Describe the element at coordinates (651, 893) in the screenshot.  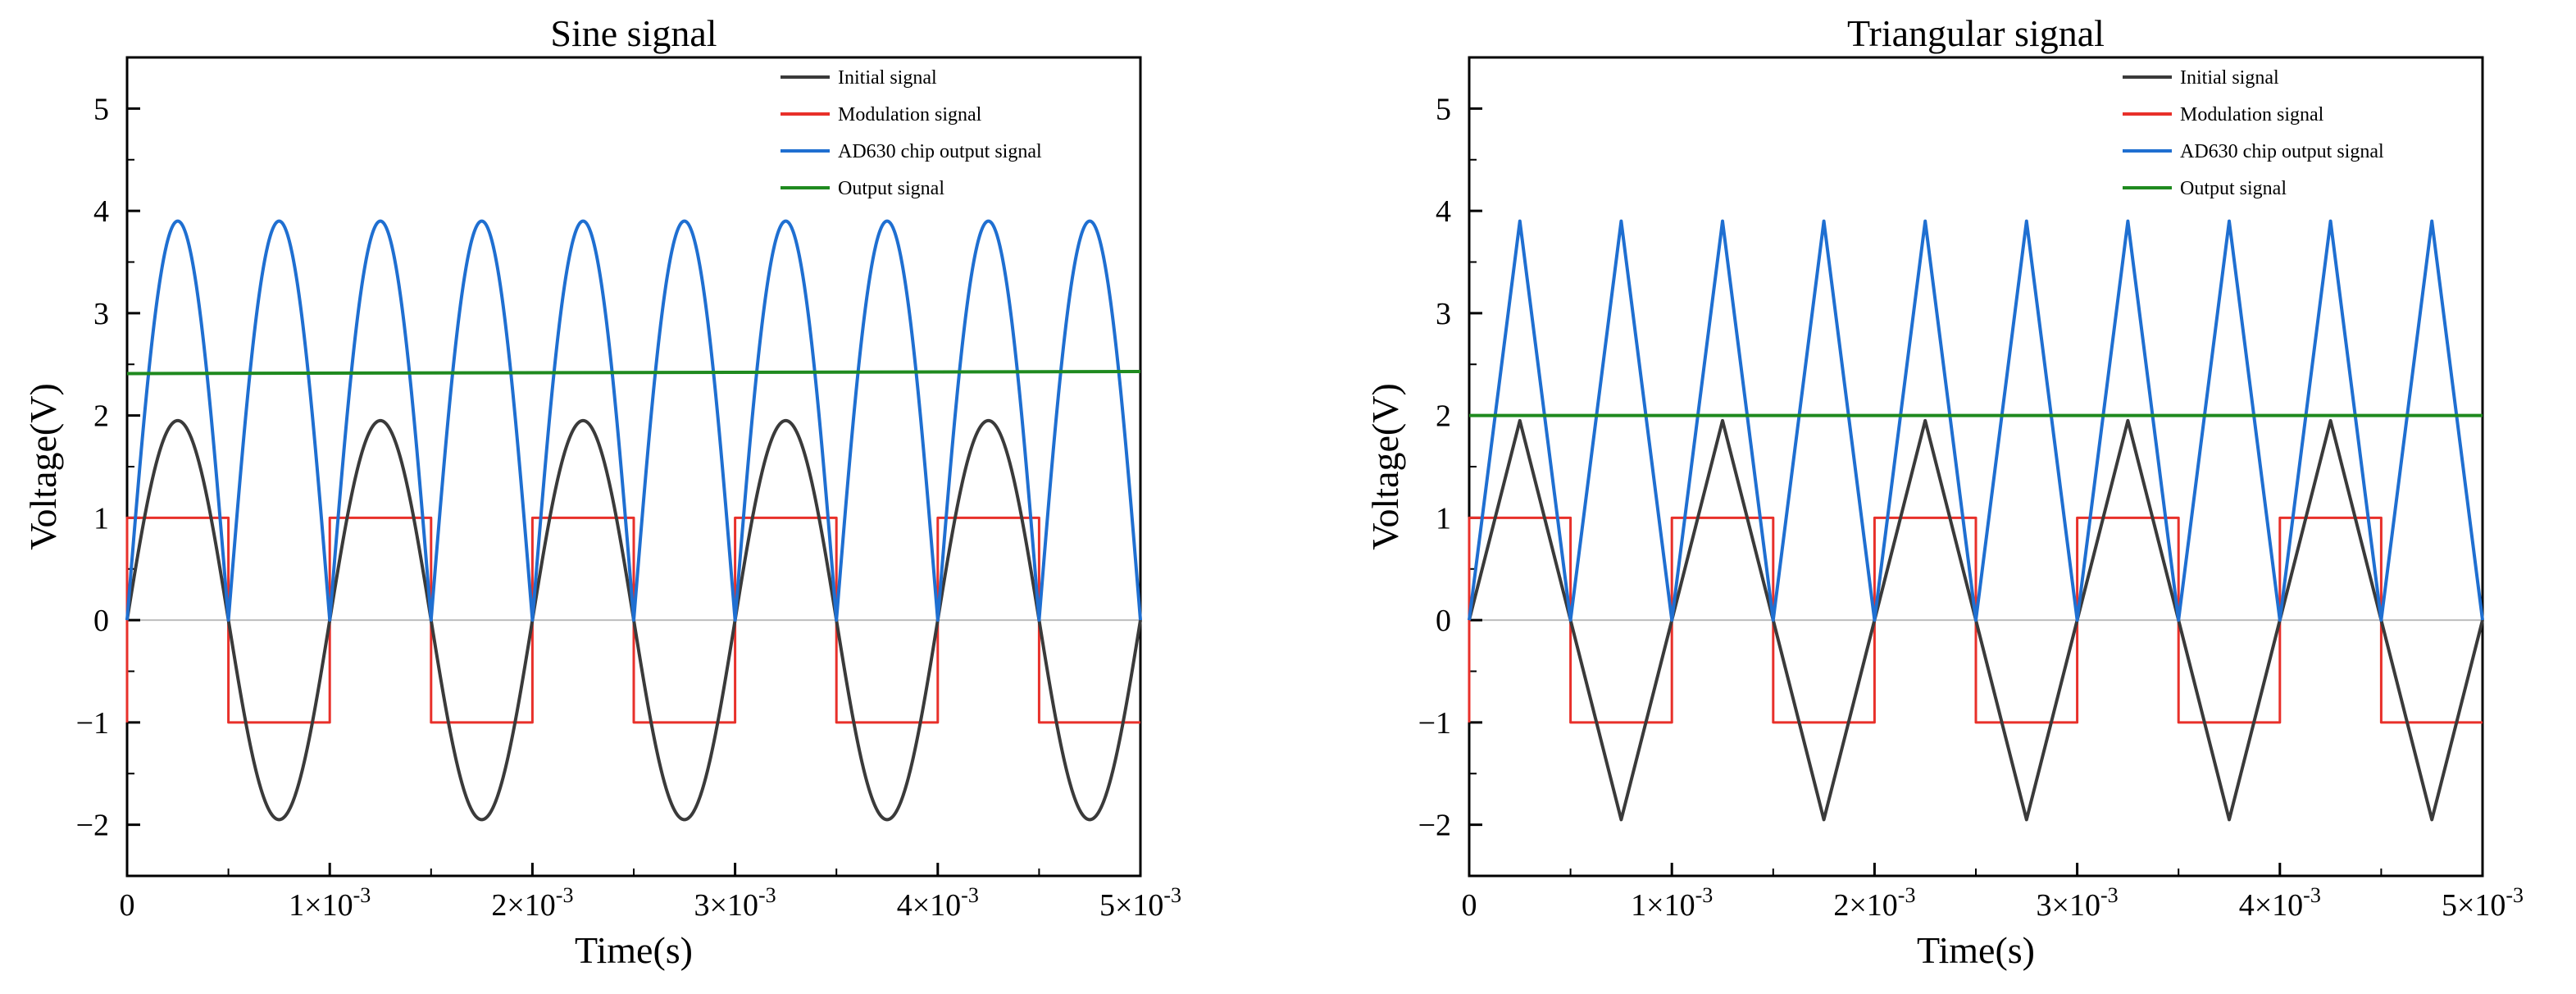
I see `x-ticks: 0 1×10⁻³ 2×10⁻³ 3×10⁻³ 4×10⁻³ 5×10⁻³` at that location.